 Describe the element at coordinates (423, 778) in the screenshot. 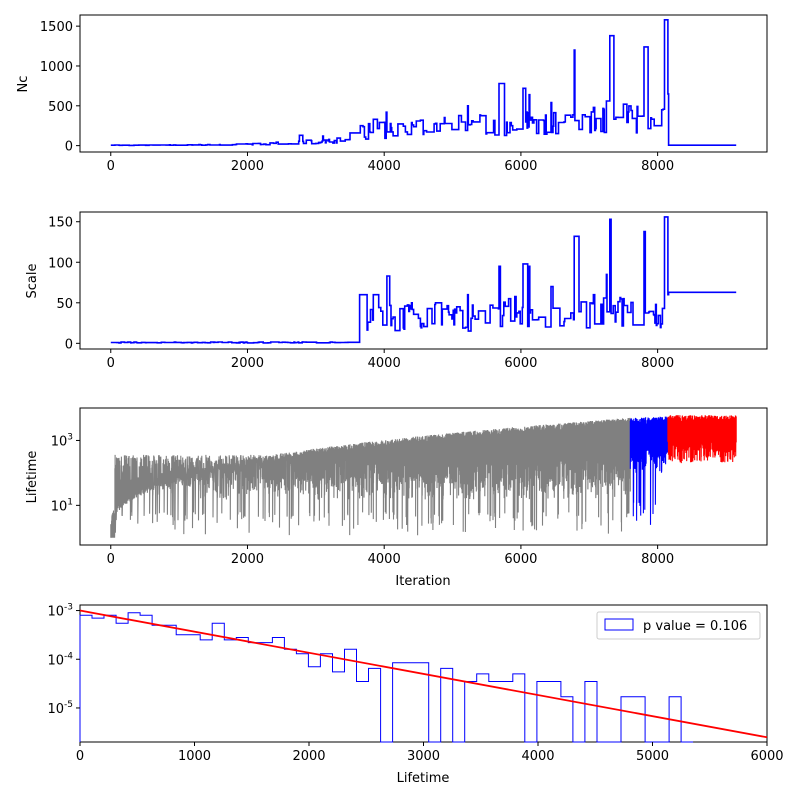

I see `xlabel-lifetime: Lifetime` at that location.